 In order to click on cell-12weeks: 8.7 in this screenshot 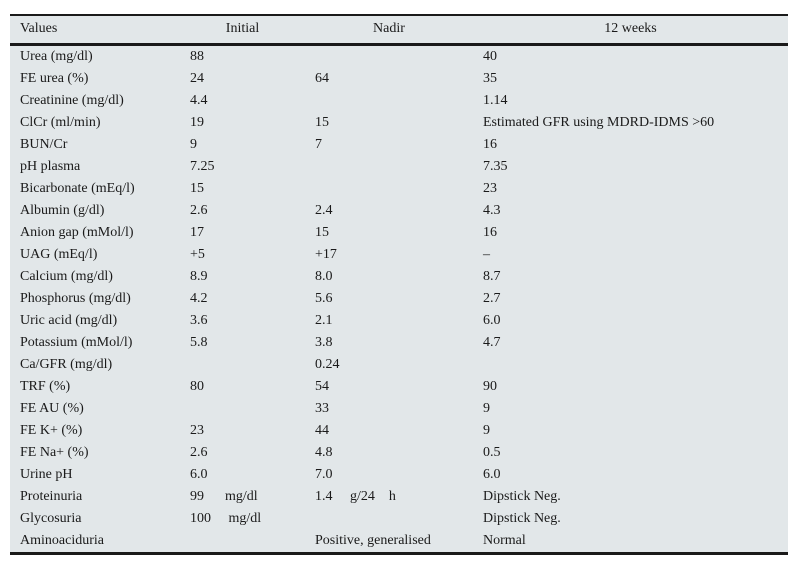, I will do `click(492, 276)`.